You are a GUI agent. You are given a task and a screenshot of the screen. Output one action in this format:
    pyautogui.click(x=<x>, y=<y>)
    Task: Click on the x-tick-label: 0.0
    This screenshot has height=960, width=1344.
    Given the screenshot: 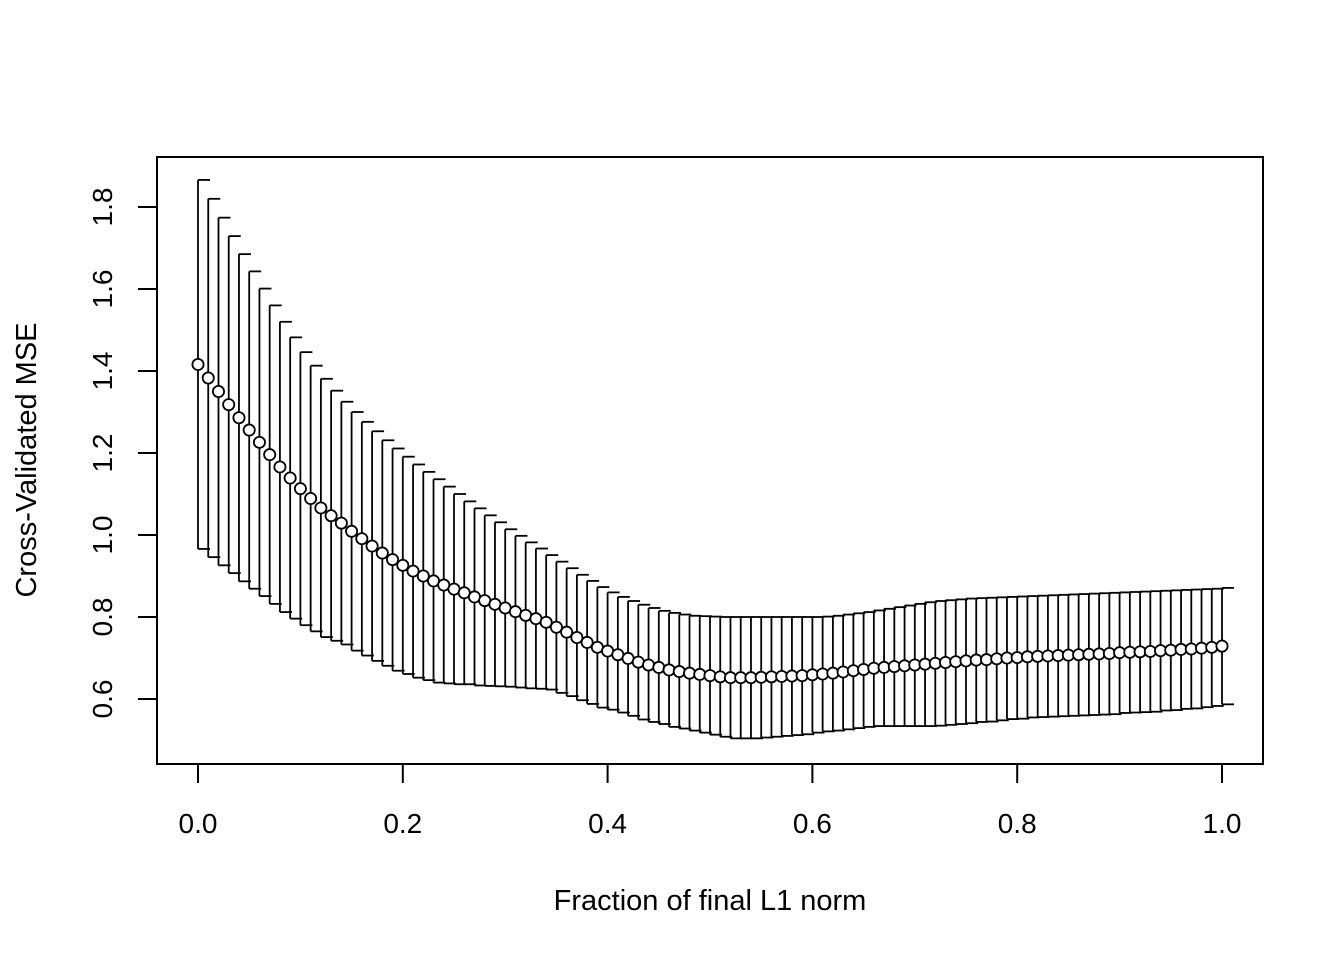 What is the action you would take?
    pyautogui.click(x=198, y=823)
    